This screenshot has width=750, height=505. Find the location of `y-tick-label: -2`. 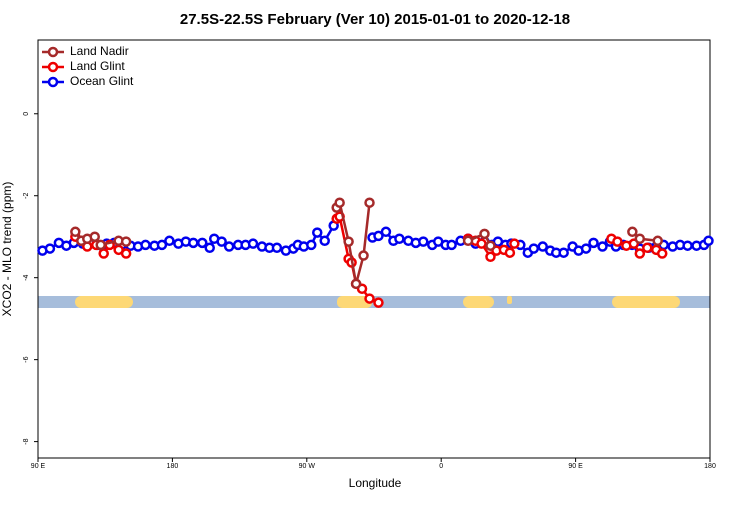

y-tick-label: -2 is located at coordinates (26, 196).